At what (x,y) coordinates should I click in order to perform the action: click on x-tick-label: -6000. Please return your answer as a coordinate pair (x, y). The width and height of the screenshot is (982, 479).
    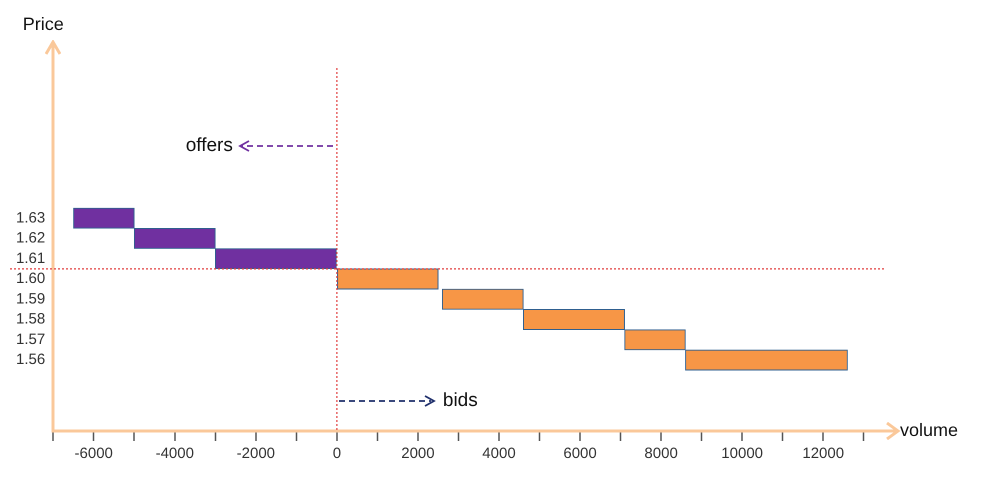
    Looking at the image, I should click on (93, 453).